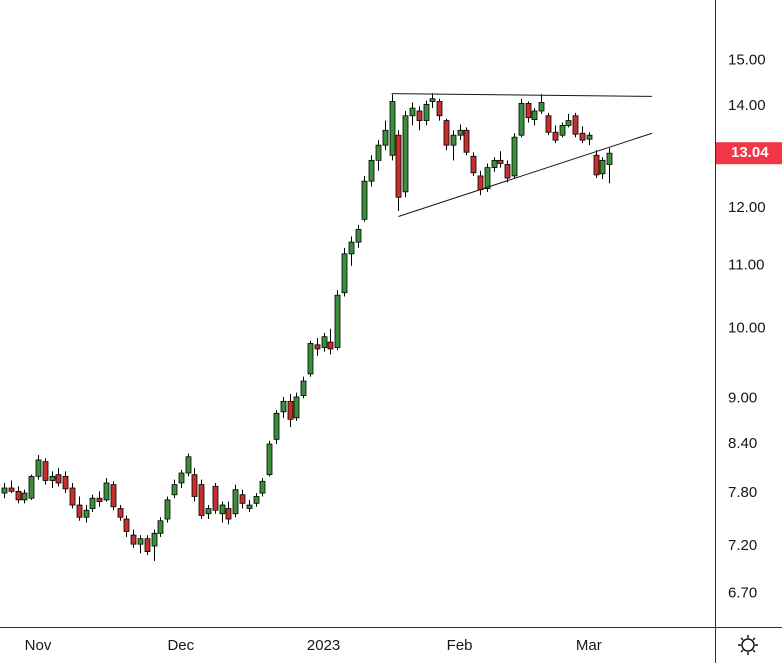 Image resolution: width=782 pixels, height=663 pixels. What do you see at coordinates (747, 207) in the screenshot?
I see `y-tick-label: 12.00` at bounding box center [747, 207].